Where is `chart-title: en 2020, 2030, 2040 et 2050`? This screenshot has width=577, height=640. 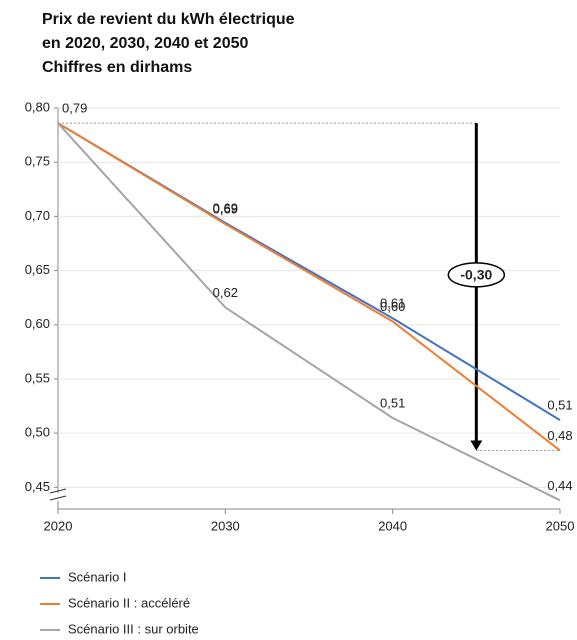
chart-title: en 2020, 2030, 2040 et 2050 is located at coordinates (145, 43).